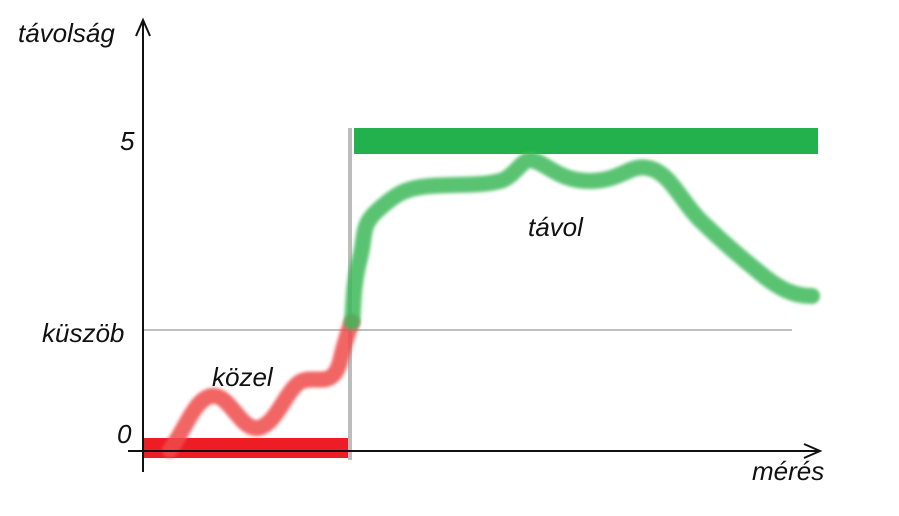 The height and width of the screenshot is (516, 899). I want to click on tick-label-zero: 0, so click(124, 434).